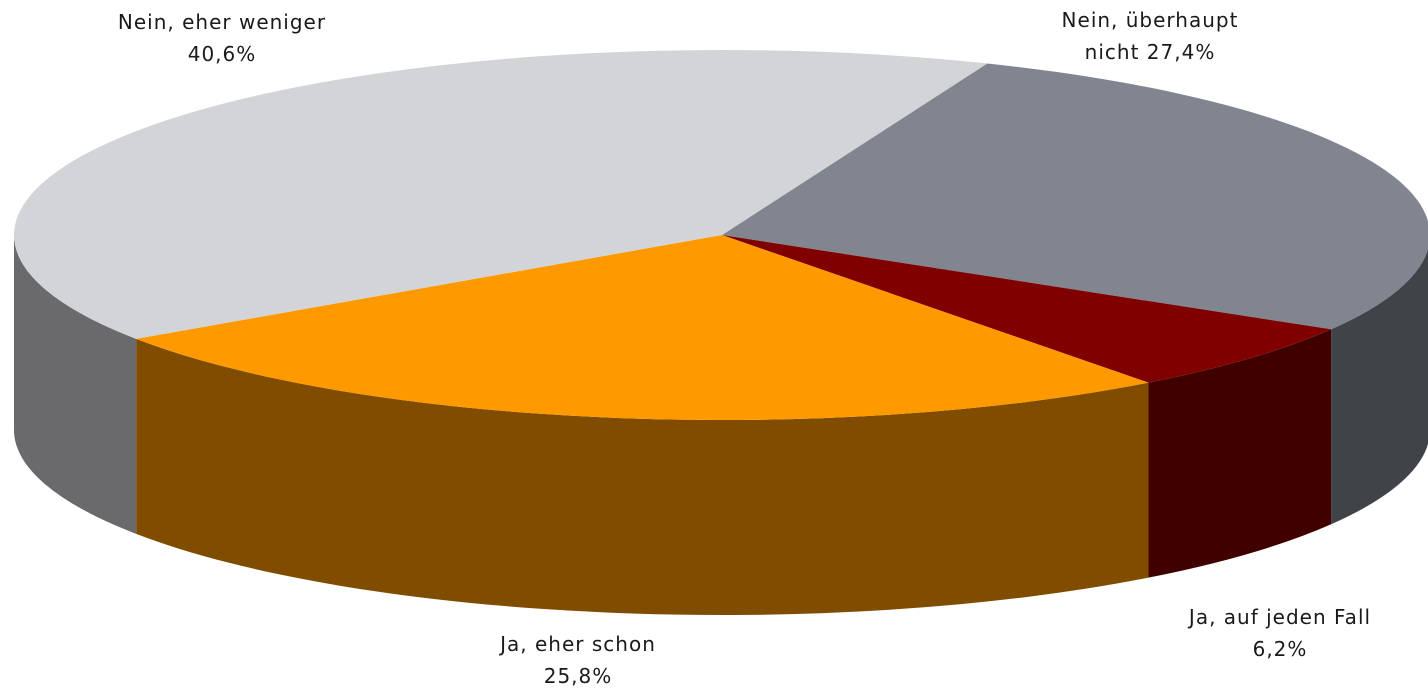 The width and height of the screenshot is (1428, 692). I want to click on slice-label: Nein, überhaupt nicht 27,4%, so click(1150, 36).